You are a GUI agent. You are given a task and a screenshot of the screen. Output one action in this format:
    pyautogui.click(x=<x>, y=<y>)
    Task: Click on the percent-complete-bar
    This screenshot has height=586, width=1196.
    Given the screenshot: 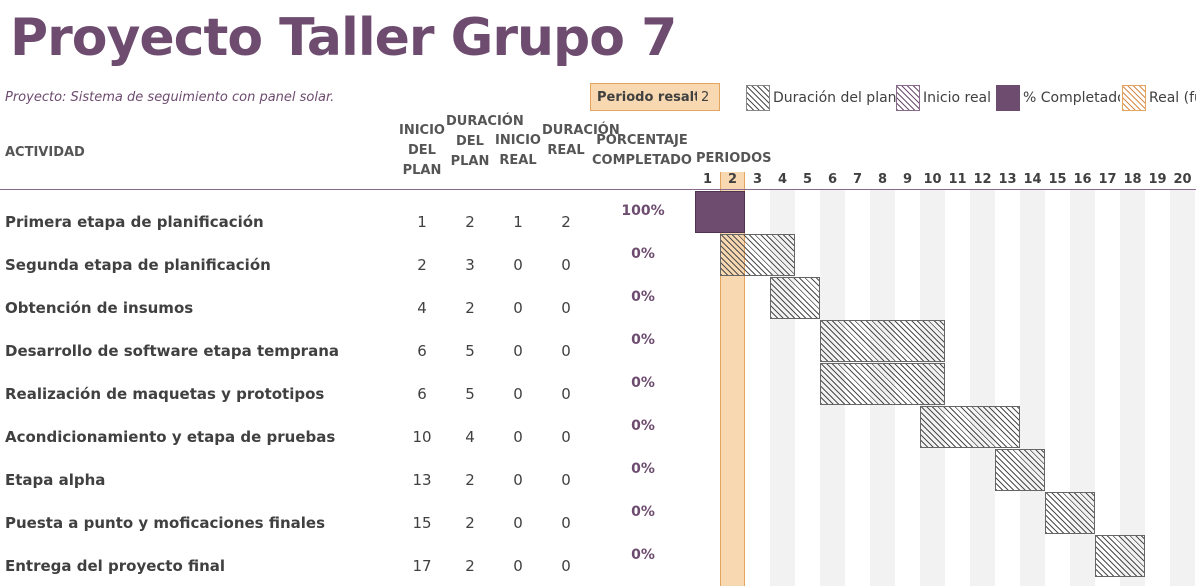 What is the action you would take?
    pyautogui.click(x=720, y=212)
    